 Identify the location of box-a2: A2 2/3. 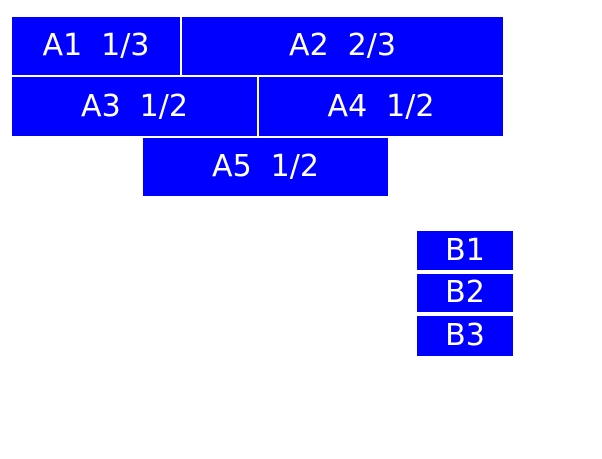
(342, 46).